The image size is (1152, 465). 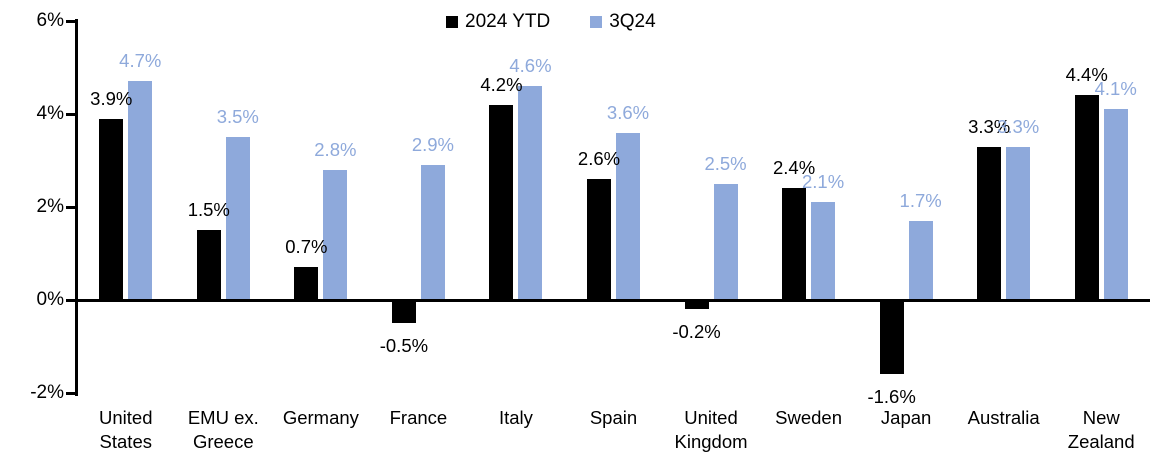 I want to click on category-label: EMU ex. Greece, so click(x=223, y=429).